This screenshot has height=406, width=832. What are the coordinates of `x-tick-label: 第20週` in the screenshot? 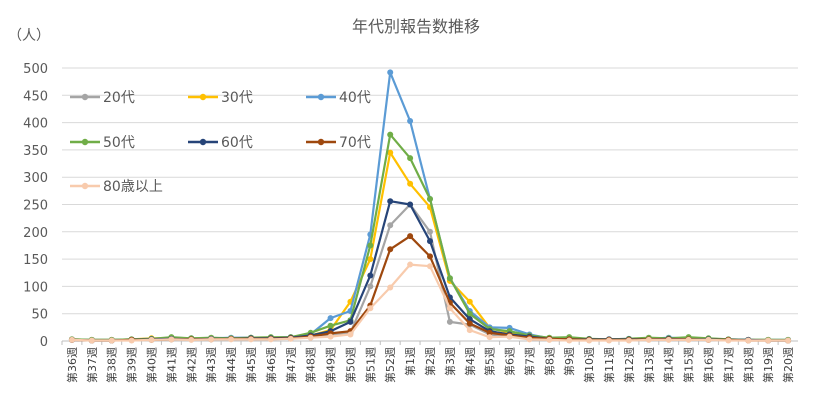 It's located at (788, 365).